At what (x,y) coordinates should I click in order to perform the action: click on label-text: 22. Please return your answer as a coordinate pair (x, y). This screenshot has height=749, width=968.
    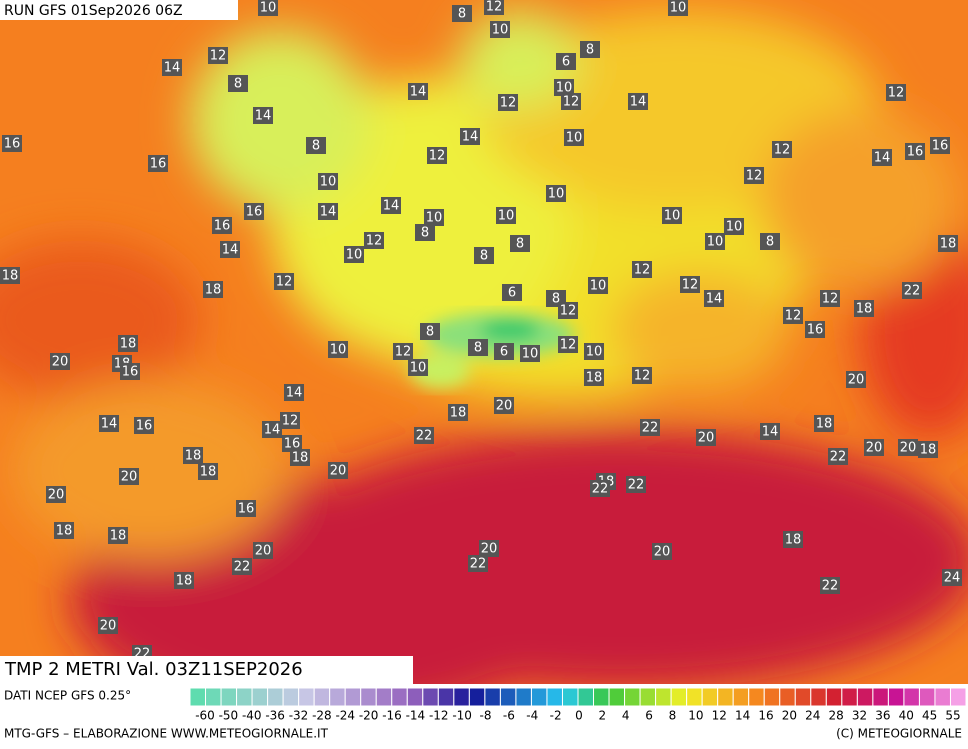
    Looking at the image, I should click on (830, 586).